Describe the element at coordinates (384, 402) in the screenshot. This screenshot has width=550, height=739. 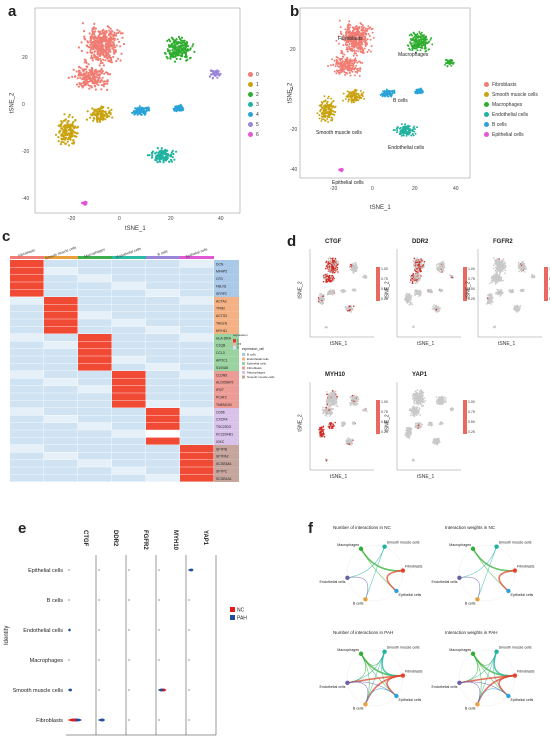
I see `scale-label: 1.00` at that location.